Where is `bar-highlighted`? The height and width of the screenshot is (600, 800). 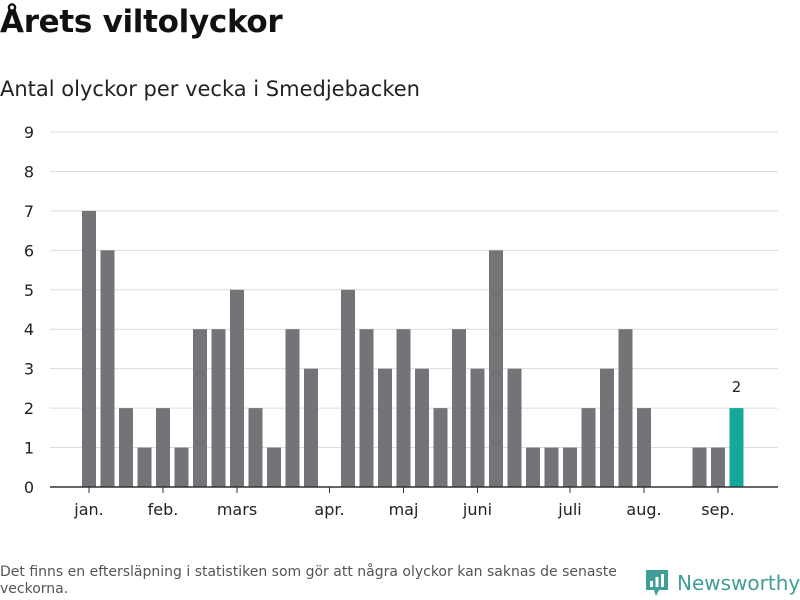 bar-highlighted is located at coordinates (736, 447).